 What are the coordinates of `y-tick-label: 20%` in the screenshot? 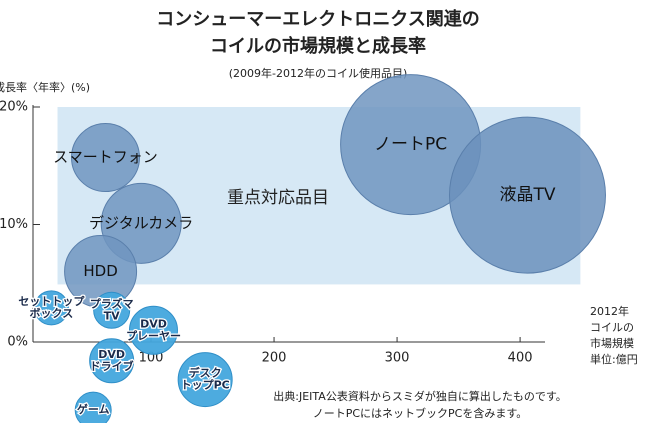 It's located at (14, 107).